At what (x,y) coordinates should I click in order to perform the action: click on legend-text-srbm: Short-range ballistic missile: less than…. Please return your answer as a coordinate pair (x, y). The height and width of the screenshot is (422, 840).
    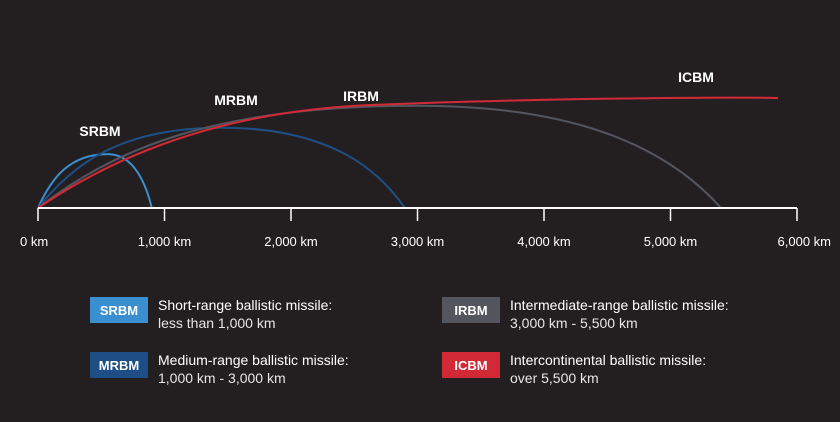
    Looking at the image, I should click on (245, 314).